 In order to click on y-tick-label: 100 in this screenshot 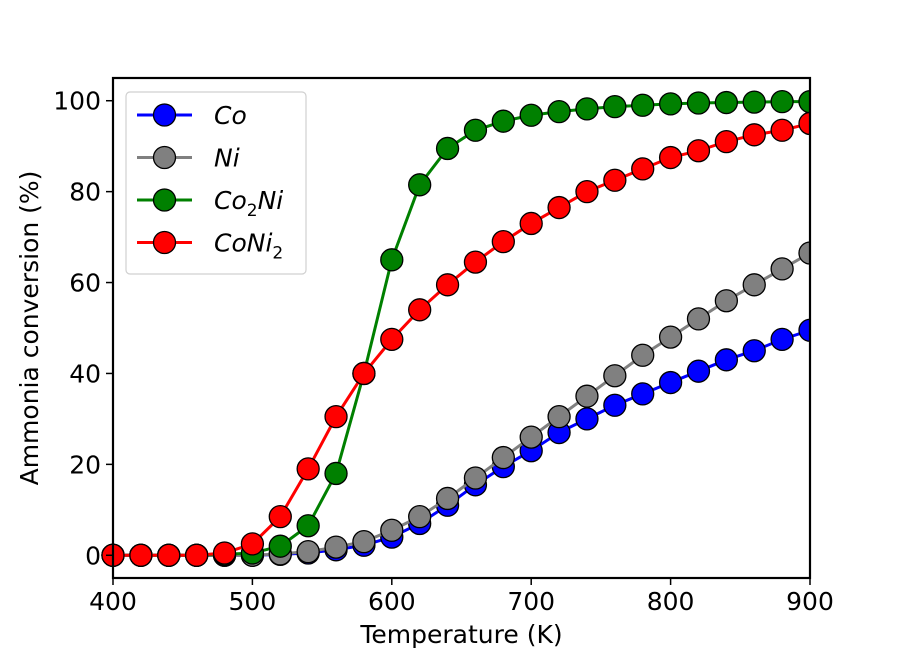, I will do `click(77, 101)`.